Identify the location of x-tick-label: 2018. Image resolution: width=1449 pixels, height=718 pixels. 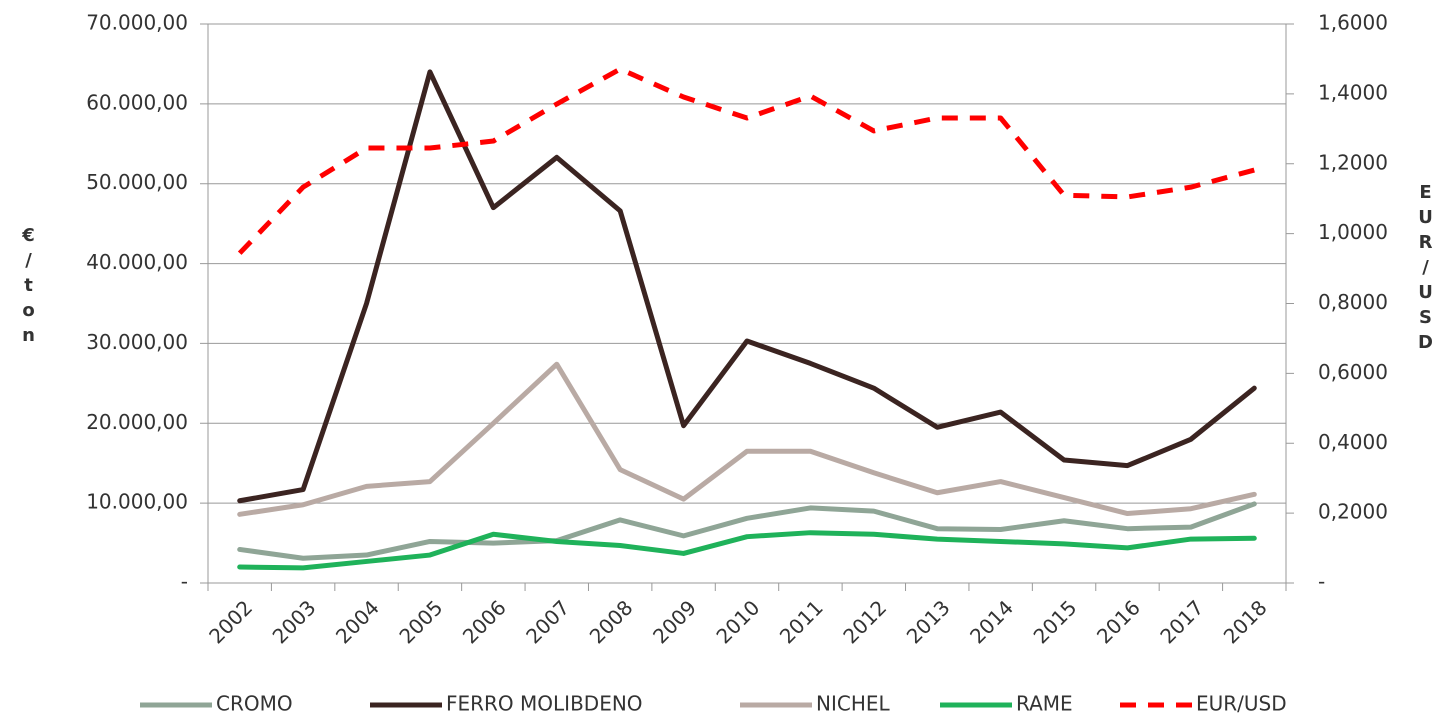
(1245, 621).